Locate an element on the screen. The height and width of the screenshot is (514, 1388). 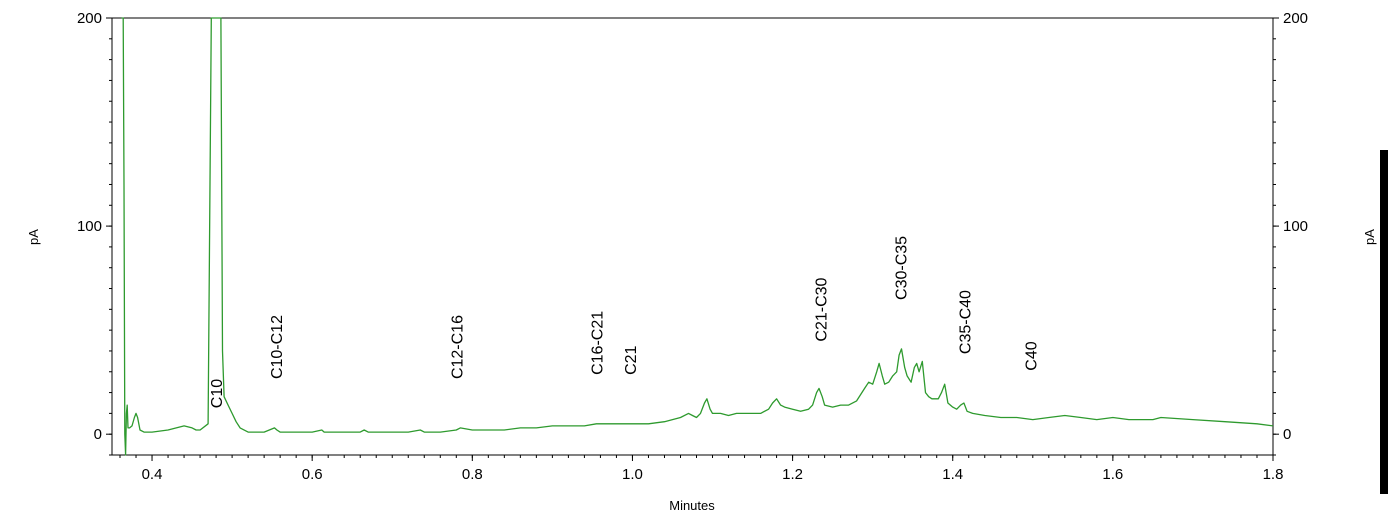
x-tick-label: 1.6 is located at coordinates (1112, 474).